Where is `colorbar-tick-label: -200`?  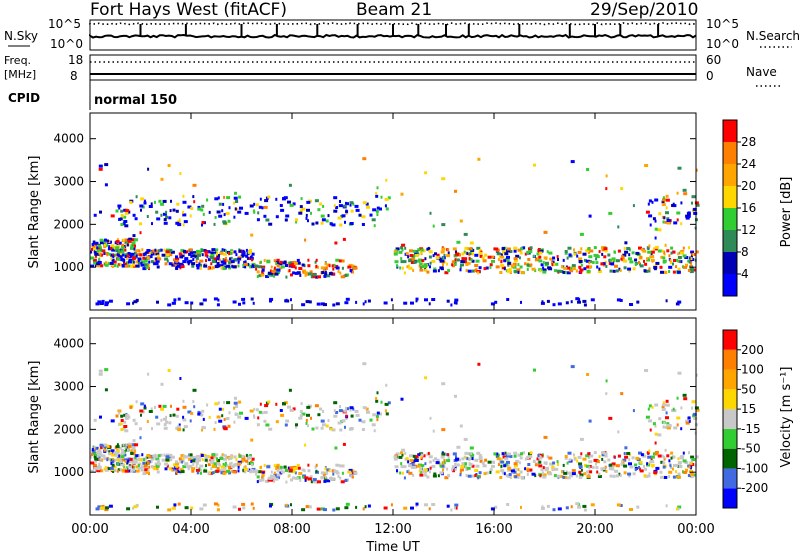
colorbar-tick-label: -200 is located at coordinates (754, 488).